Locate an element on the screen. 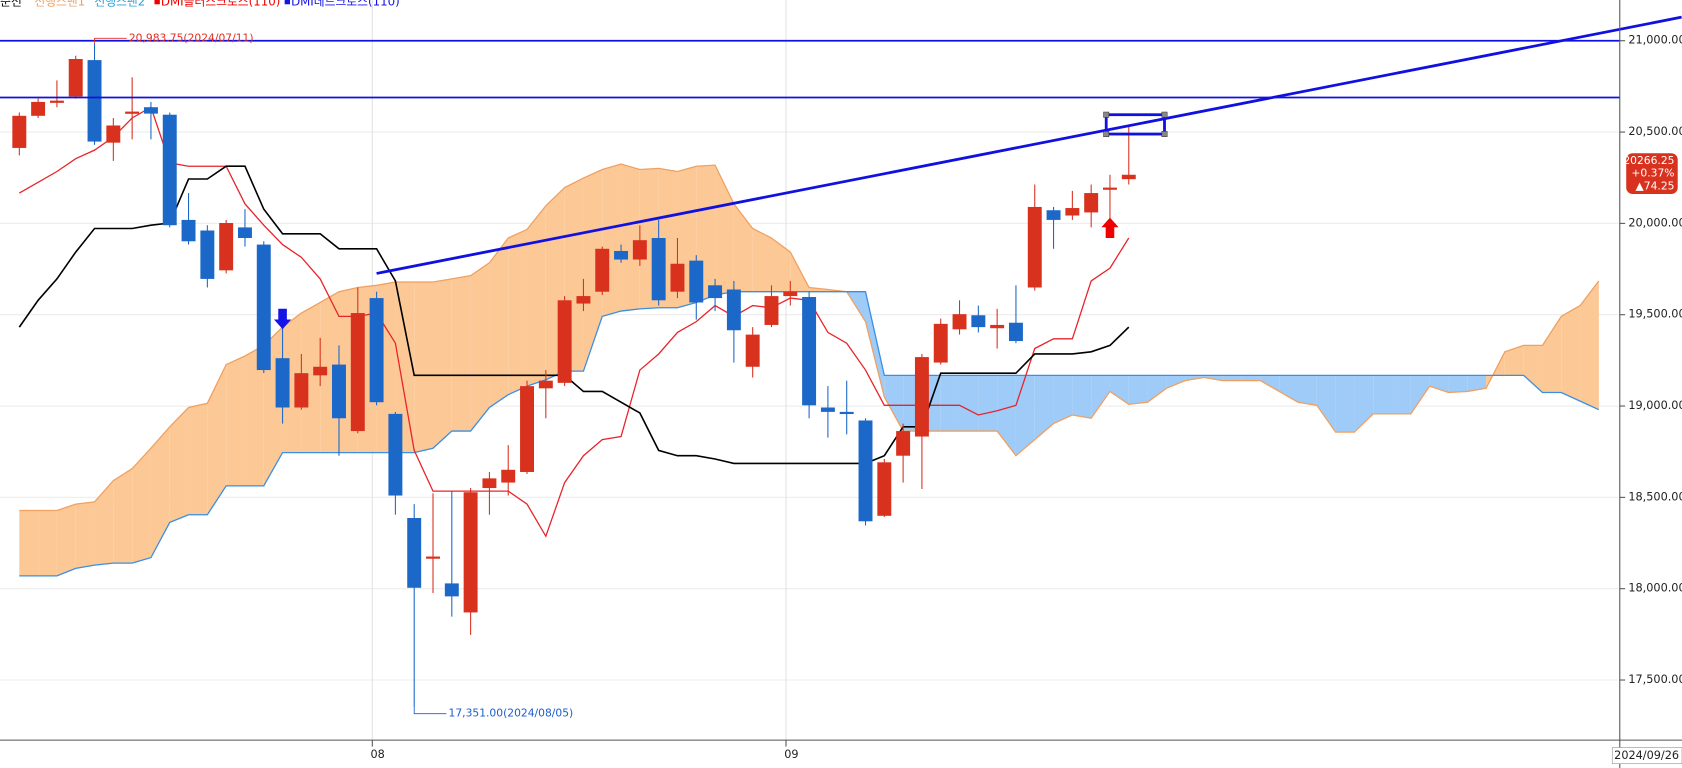  y-tick-label: 19,000.00 is located at coordinates (1655, 405).